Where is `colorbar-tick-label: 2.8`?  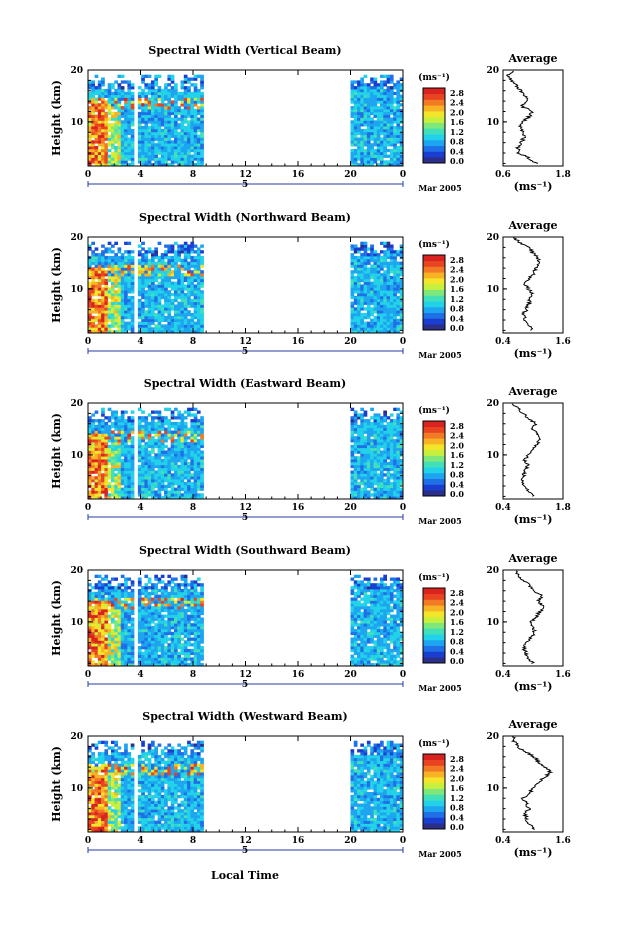 colorbar-tick-label: 2.8 is located at coordinates (457, 260).